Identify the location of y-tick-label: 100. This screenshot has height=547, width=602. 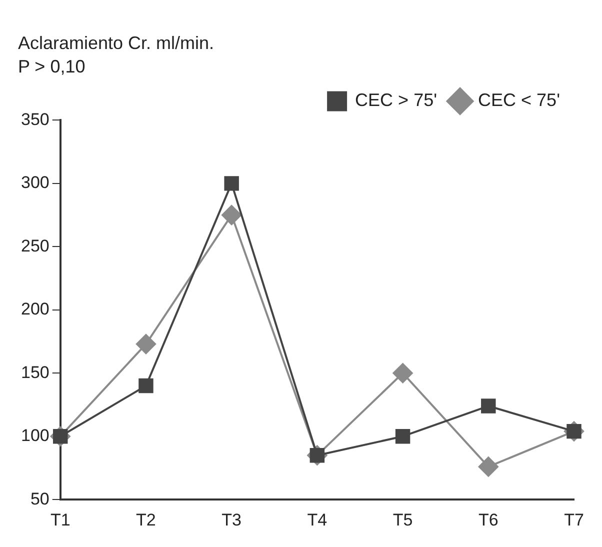
(35, 436).